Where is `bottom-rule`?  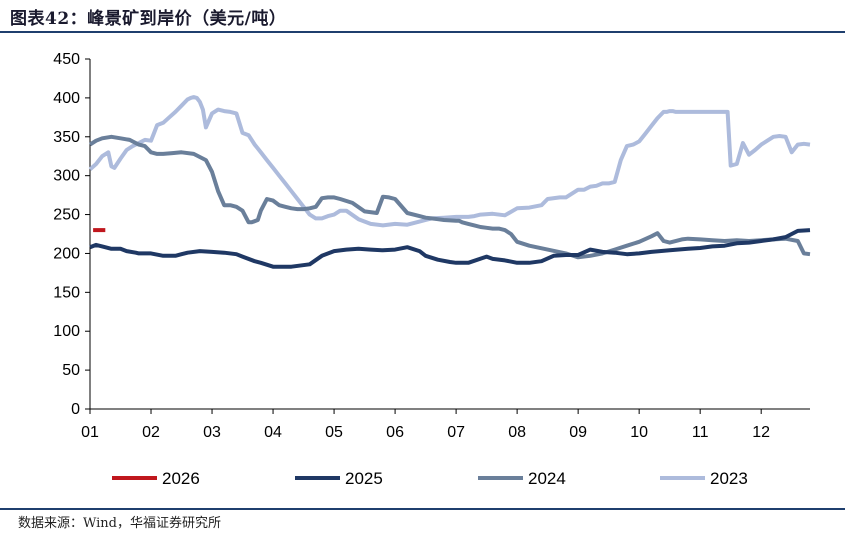
bottom-rule is located at coordinates (422, 509).